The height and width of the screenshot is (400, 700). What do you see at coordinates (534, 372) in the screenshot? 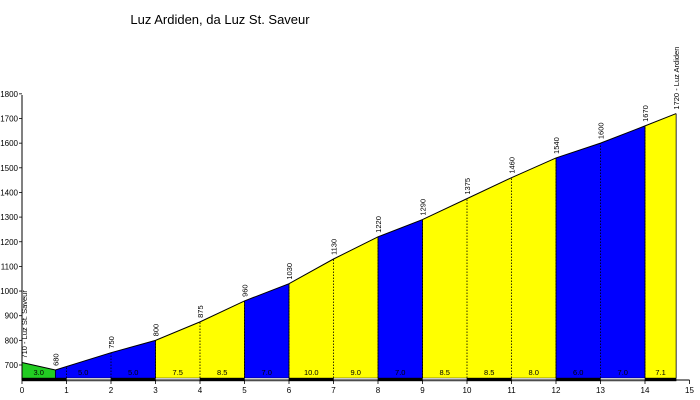
I see `gradient-label-11: 8.0` at bounding box center [534, 372].